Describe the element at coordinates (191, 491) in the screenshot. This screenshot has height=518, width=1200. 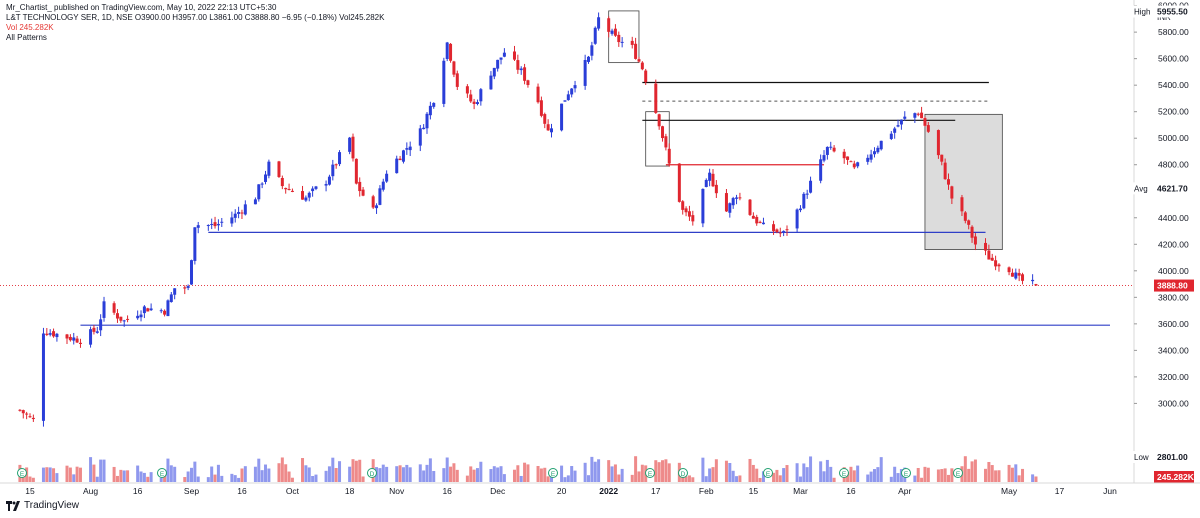
I see `x-tick-label: Sep` at that location.